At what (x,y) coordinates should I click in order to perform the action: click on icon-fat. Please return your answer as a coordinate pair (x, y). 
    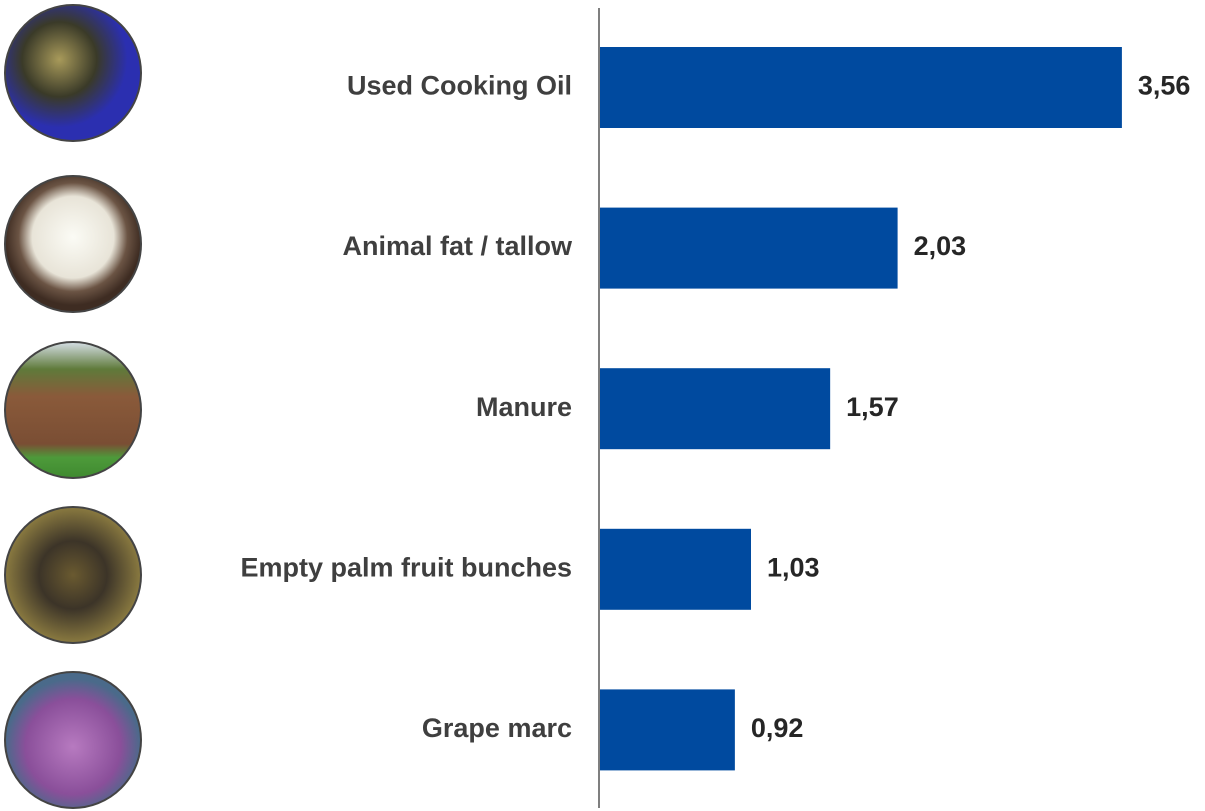
    Looking at the image, I should click on (73, 244).